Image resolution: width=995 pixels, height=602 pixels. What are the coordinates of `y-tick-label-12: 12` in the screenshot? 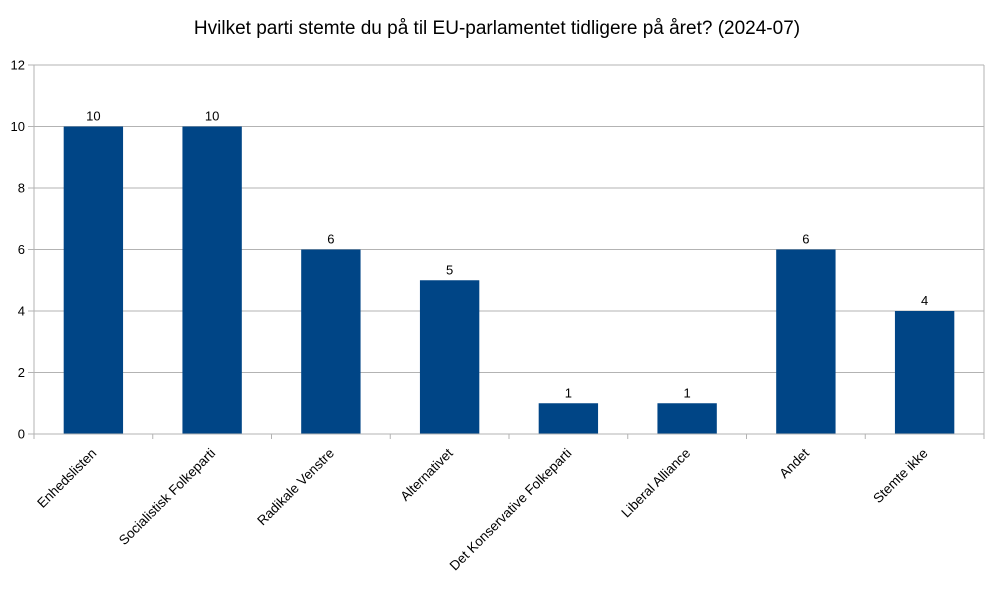 It's located at (18, 65).